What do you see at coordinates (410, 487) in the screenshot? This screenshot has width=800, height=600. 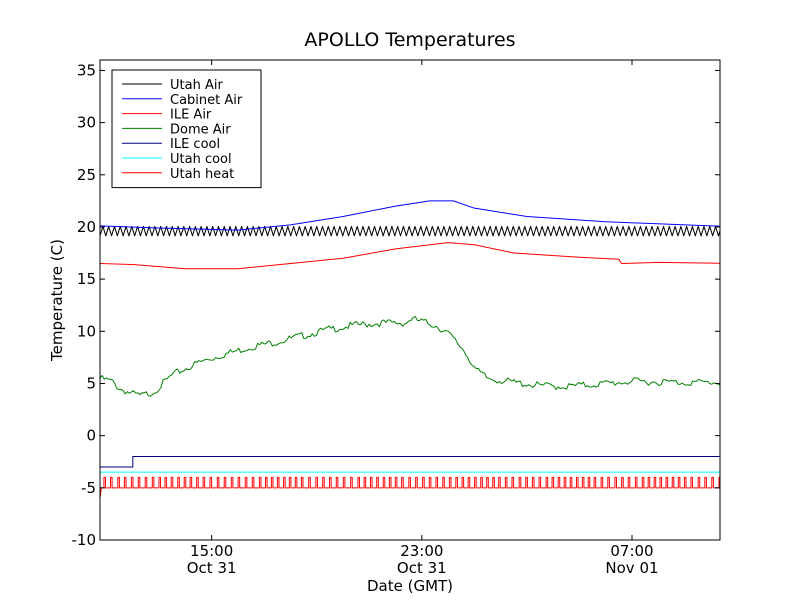 I see `series-line-utah-heat` at bounding box center [410, 487].